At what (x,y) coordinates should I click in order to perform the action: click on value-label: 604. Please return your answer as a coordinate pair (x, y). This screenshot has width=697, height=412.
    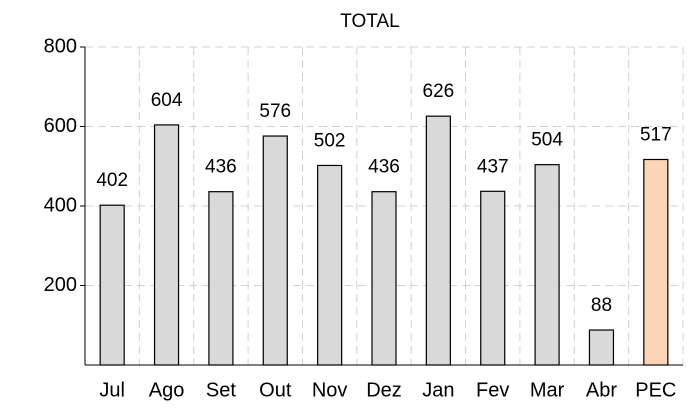
    Looking at the image, I should click on (167, 100).